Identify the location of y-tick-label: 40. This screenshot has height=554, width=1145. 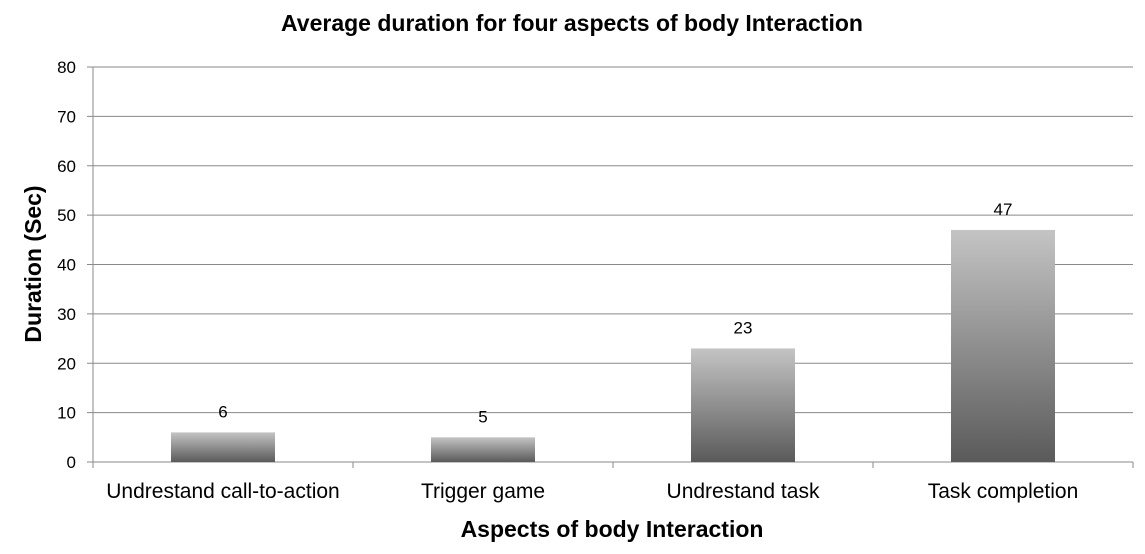
(66, 265).